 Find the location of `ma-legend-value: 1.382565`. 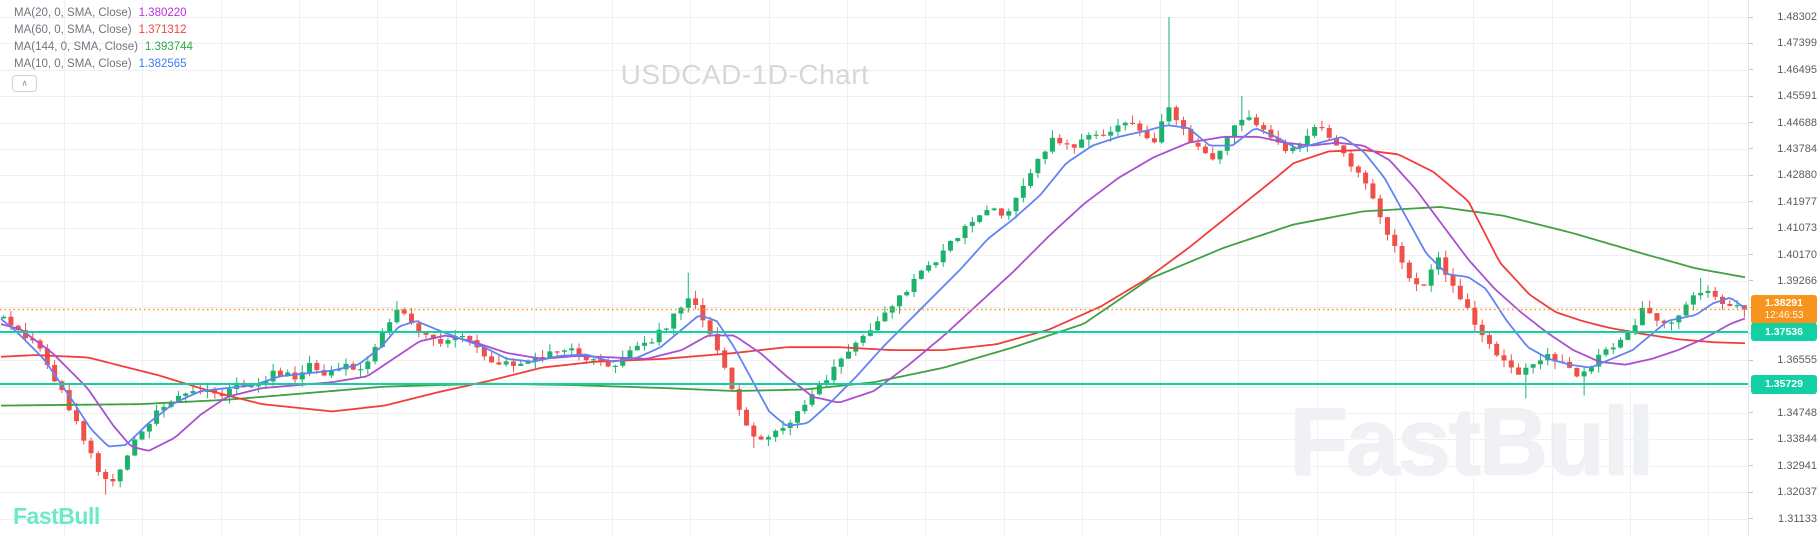

ma-legend-value: 1.382565 is located at coordinates (162, 64).